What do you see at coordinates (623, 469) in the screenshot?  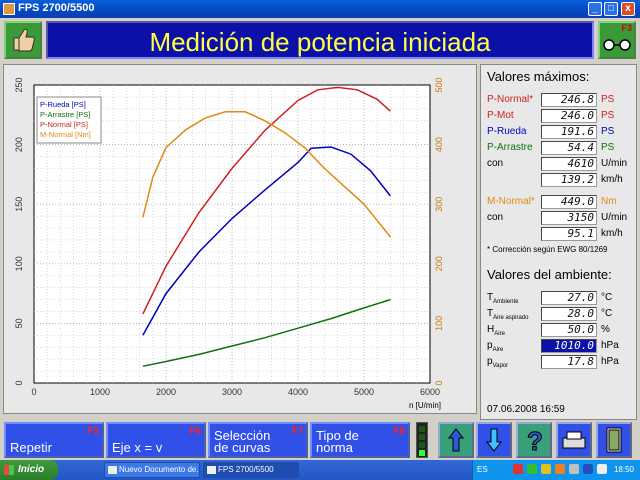 I see `clock: 18:50` at bounding box center [623, 469].